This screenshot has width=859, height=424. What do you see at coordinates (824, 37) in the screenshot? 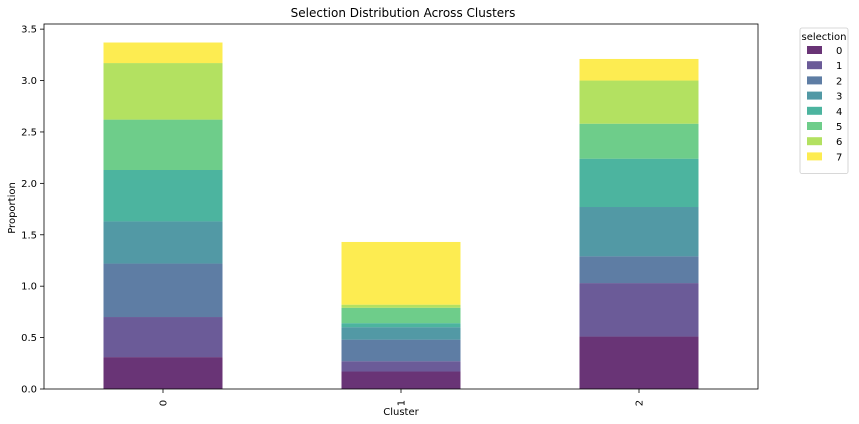
I see `legend-title: selection` at bounding box center [824, 37].